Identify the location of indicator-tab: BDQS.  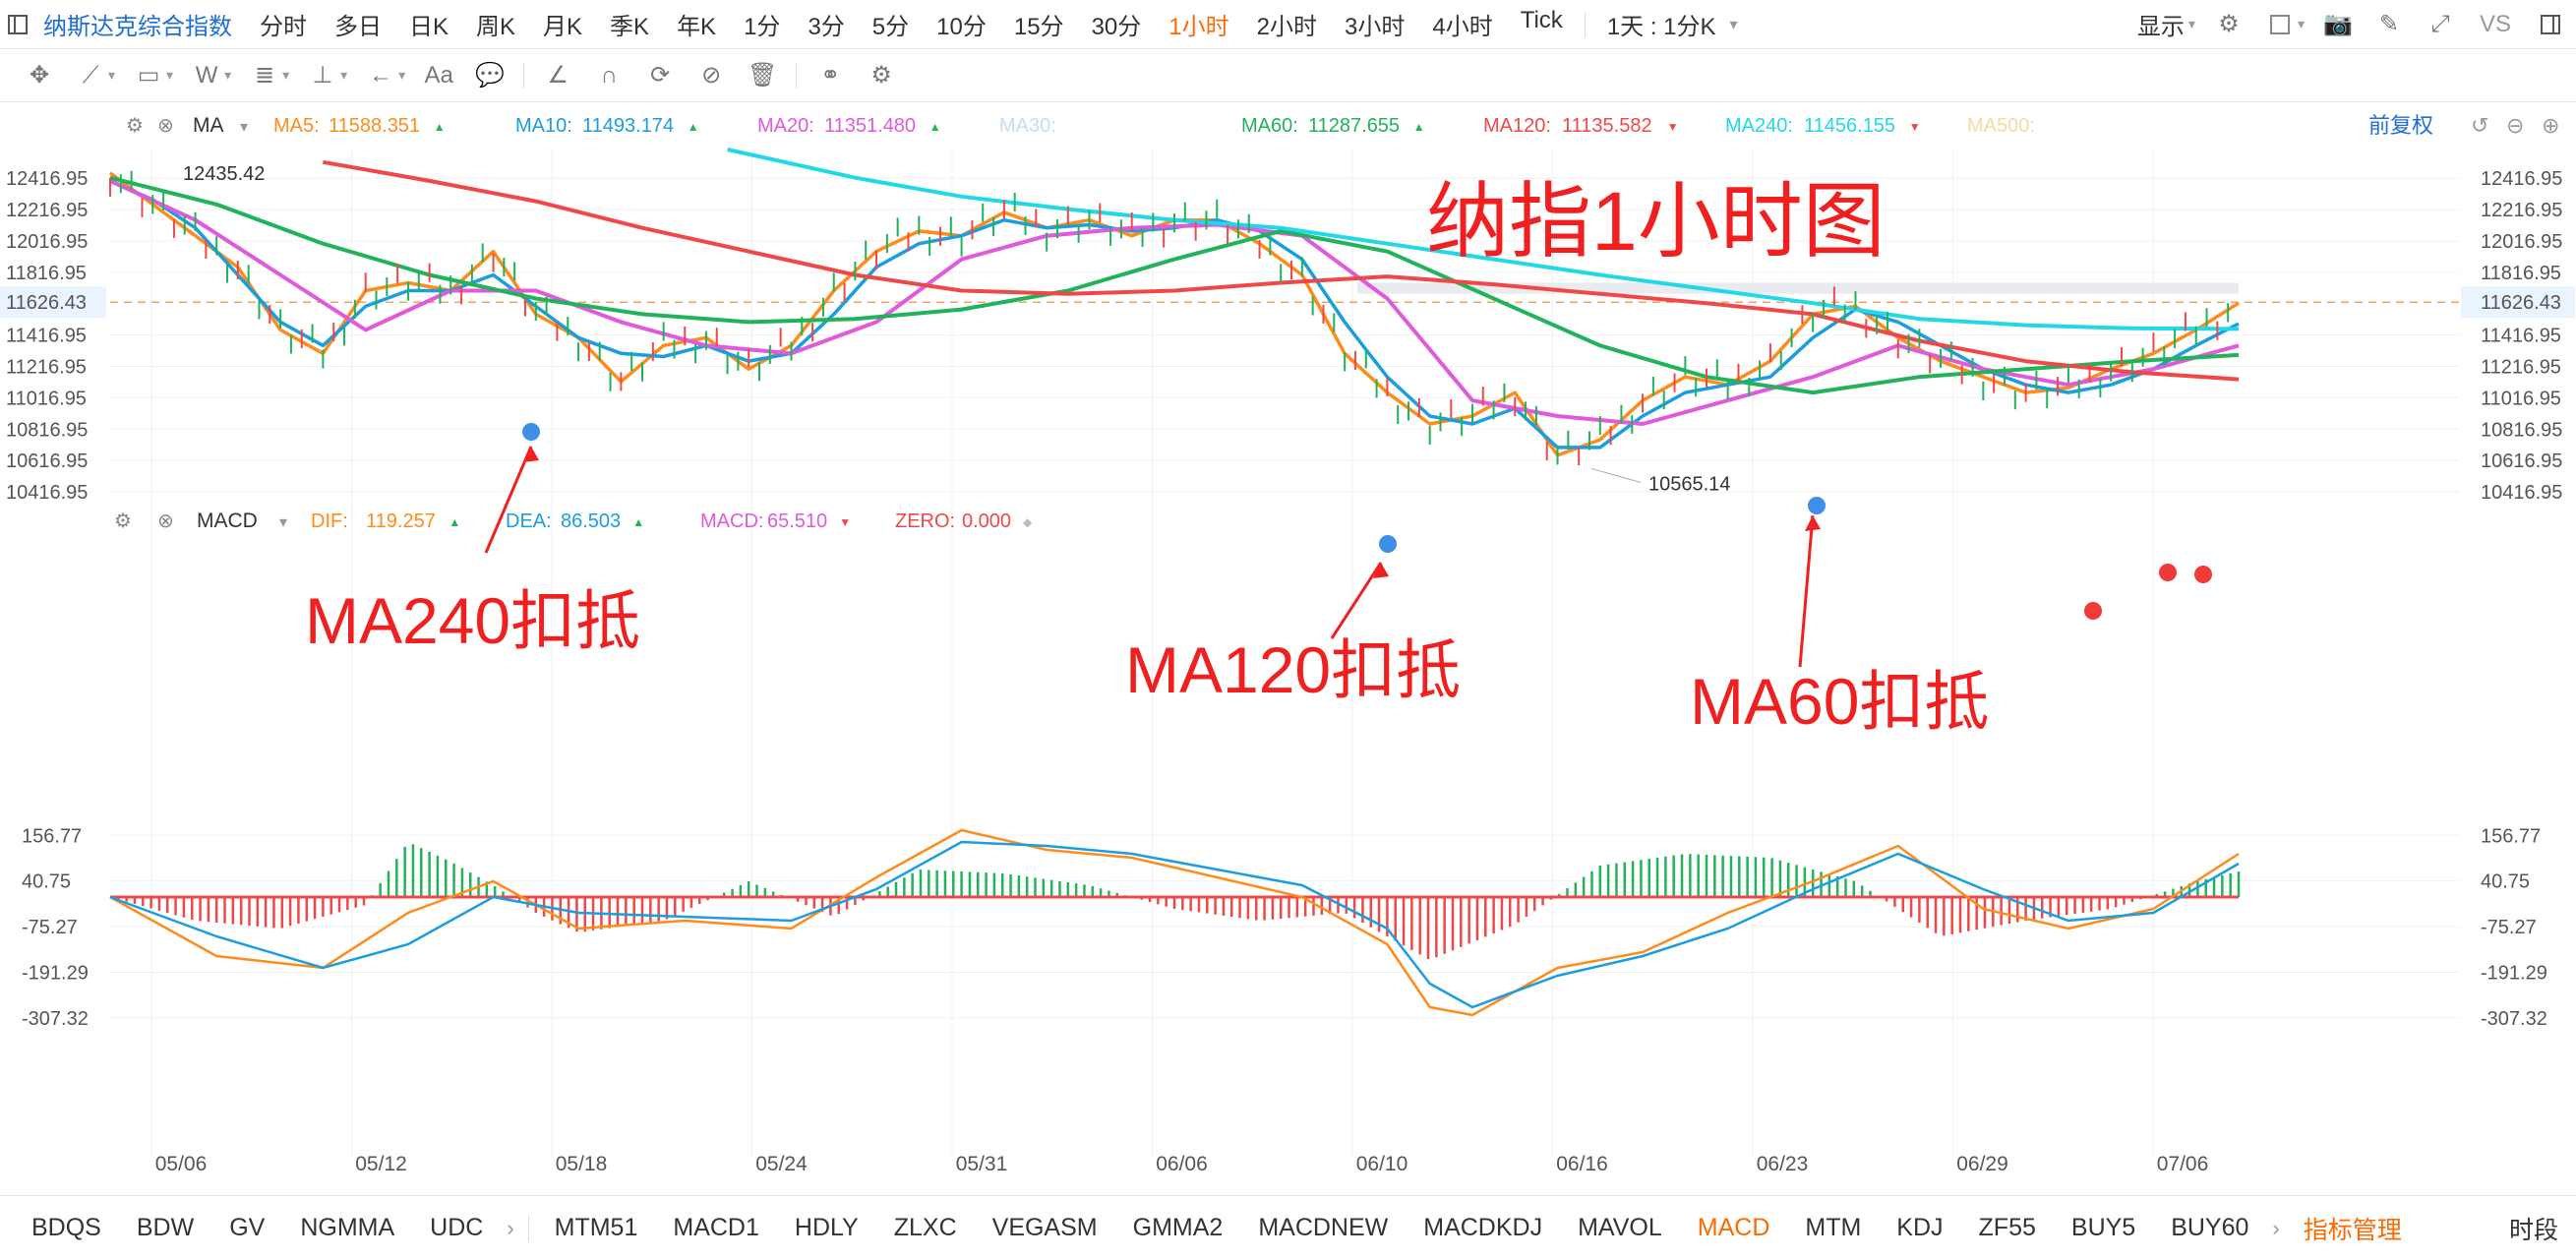
(66, 1227).